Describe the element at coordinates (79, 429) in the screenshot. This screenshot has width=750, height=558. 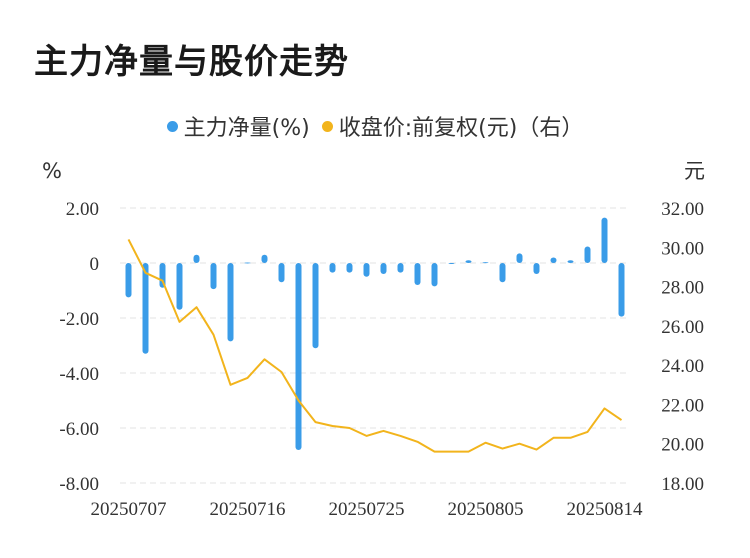
I see `left-tick-label: -6.00` at that location.